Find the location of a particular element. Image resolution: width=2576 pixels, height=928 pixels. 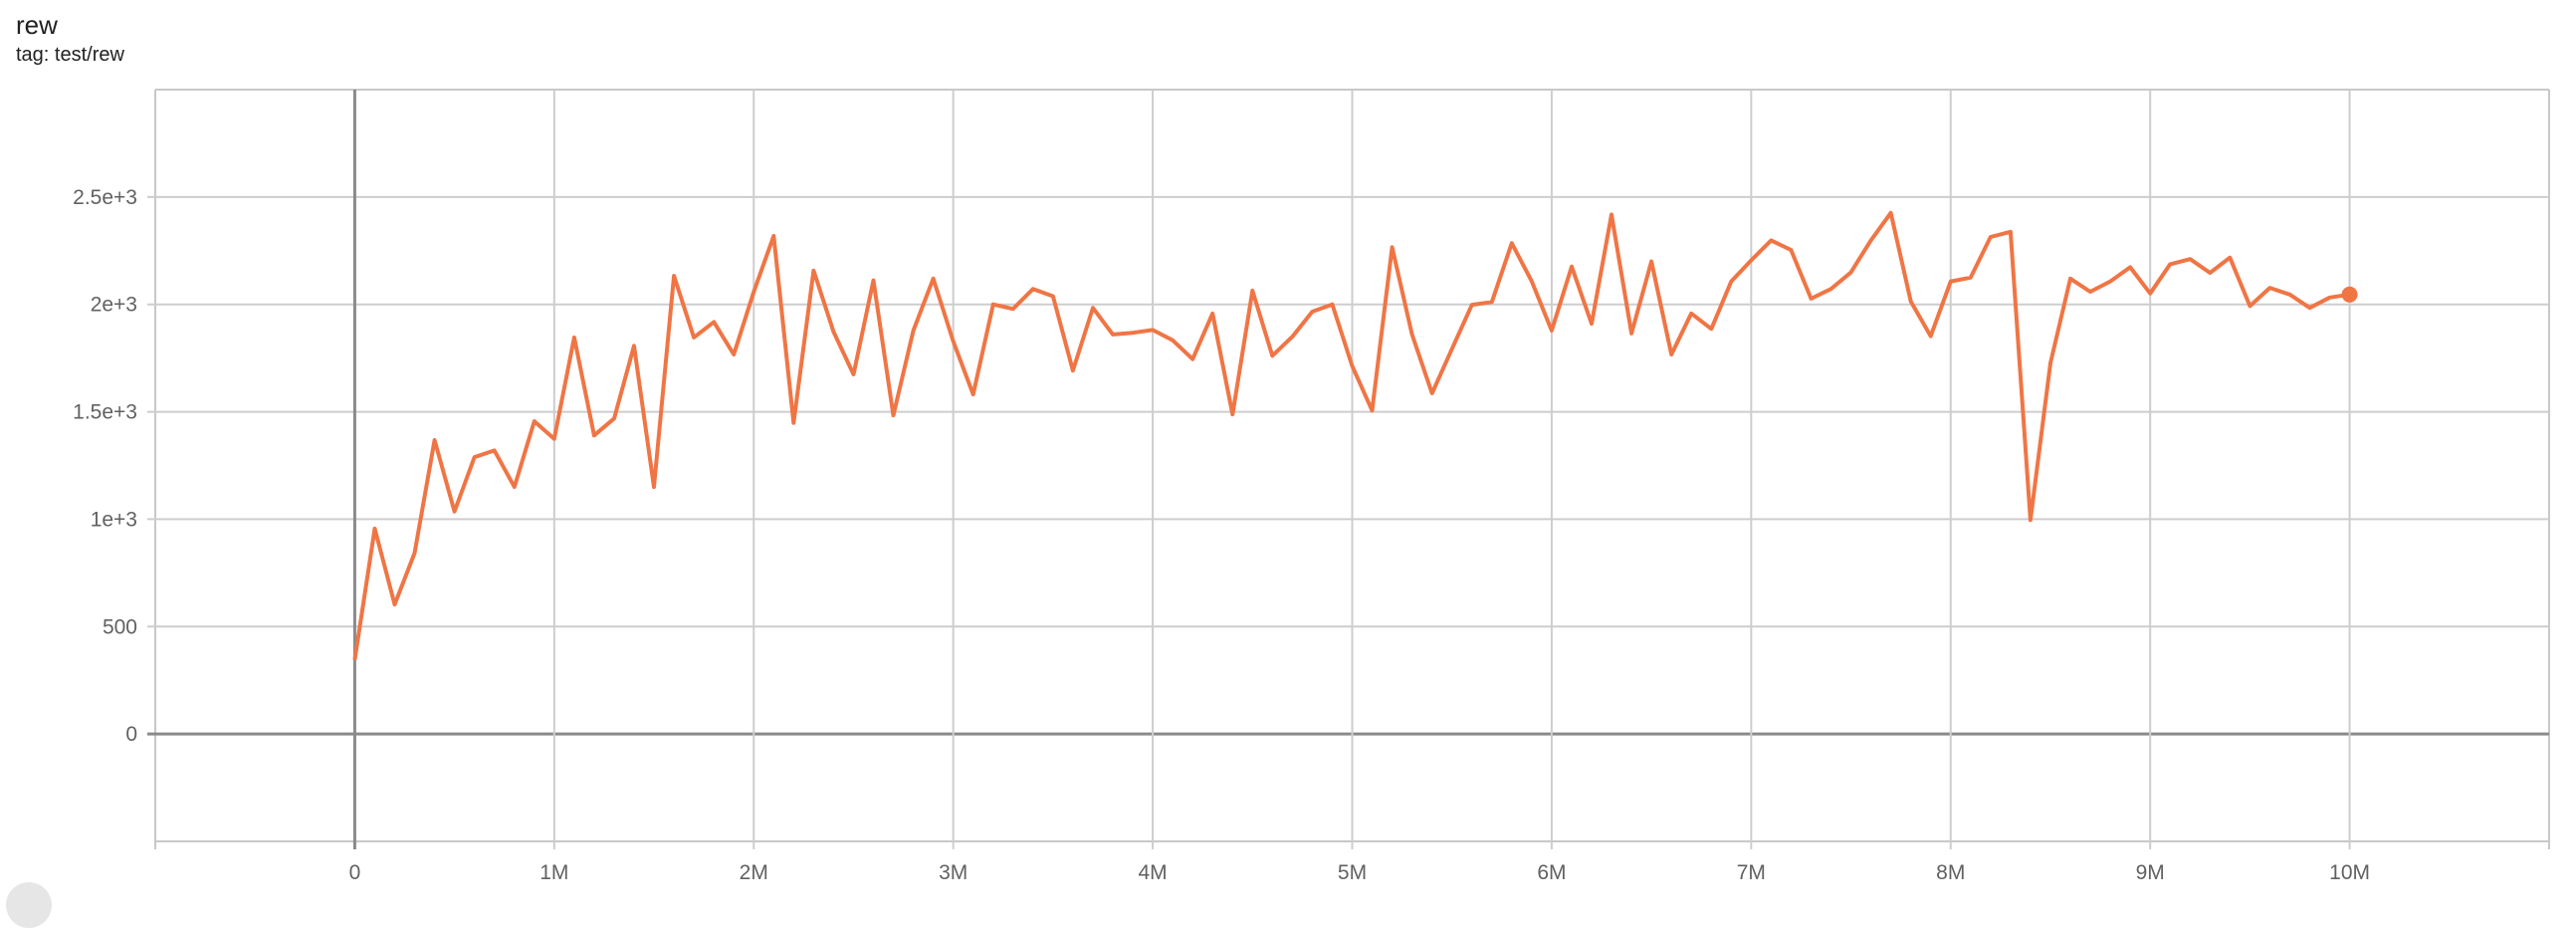

x-tick-label: 8M is located at coordinates (1950, 873).